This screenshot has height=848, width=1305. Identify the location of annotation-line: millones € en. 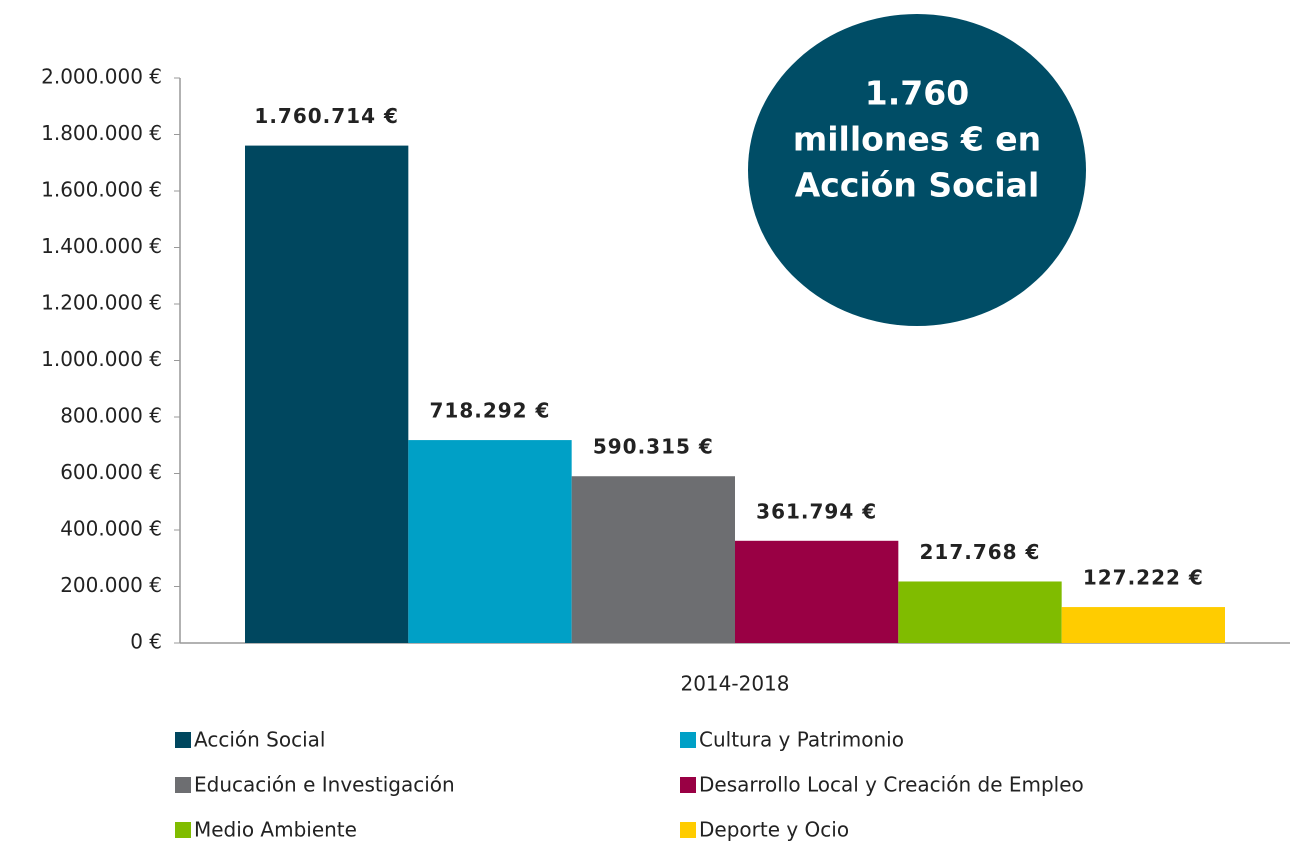
(917, 139).